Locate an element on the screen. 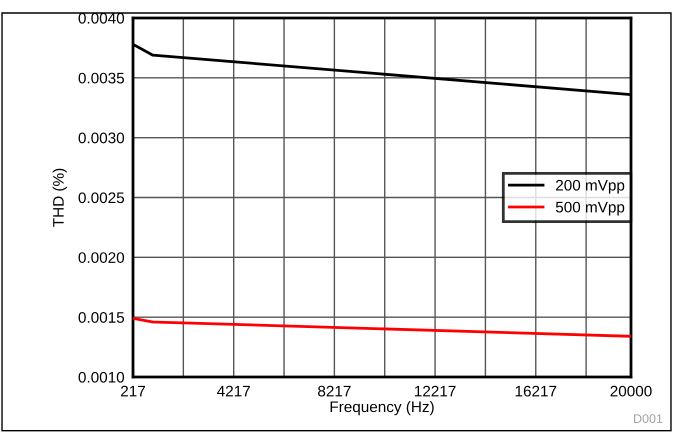 Image resolution: width=673 pixels, height=432 pixels. y-tick-label: 0.0015 is located at coordinates (101, 317).